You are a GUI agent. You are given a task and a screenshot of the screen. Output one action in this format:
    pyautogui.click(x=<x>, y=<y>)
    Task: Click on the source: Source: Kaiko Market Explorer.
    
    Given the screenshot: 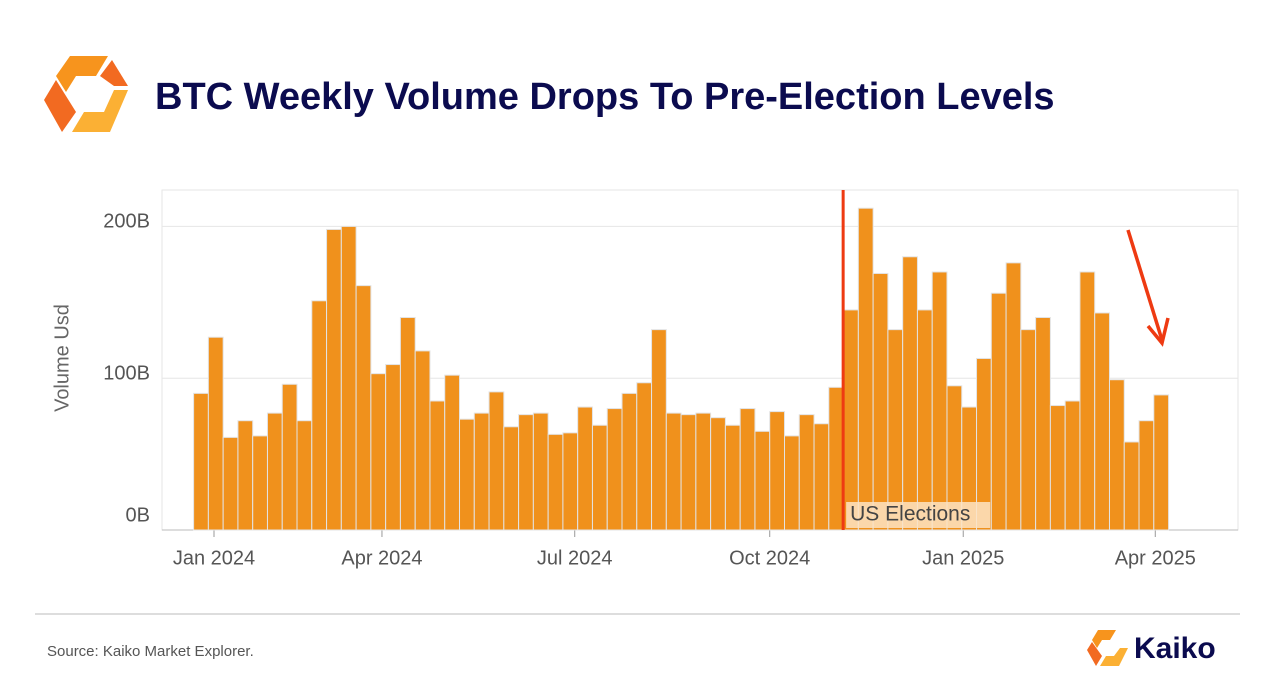 What is the action you would take?
    pyautogui.click(x=150, y=651)
    